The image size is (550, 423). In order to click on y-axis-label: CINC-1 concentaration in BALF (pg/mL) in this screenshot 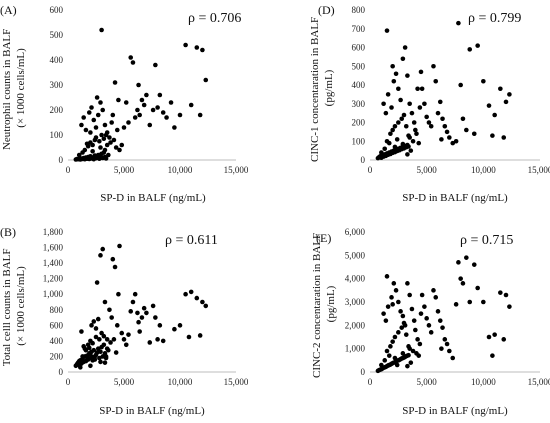, I will do `click(322, 88)`.